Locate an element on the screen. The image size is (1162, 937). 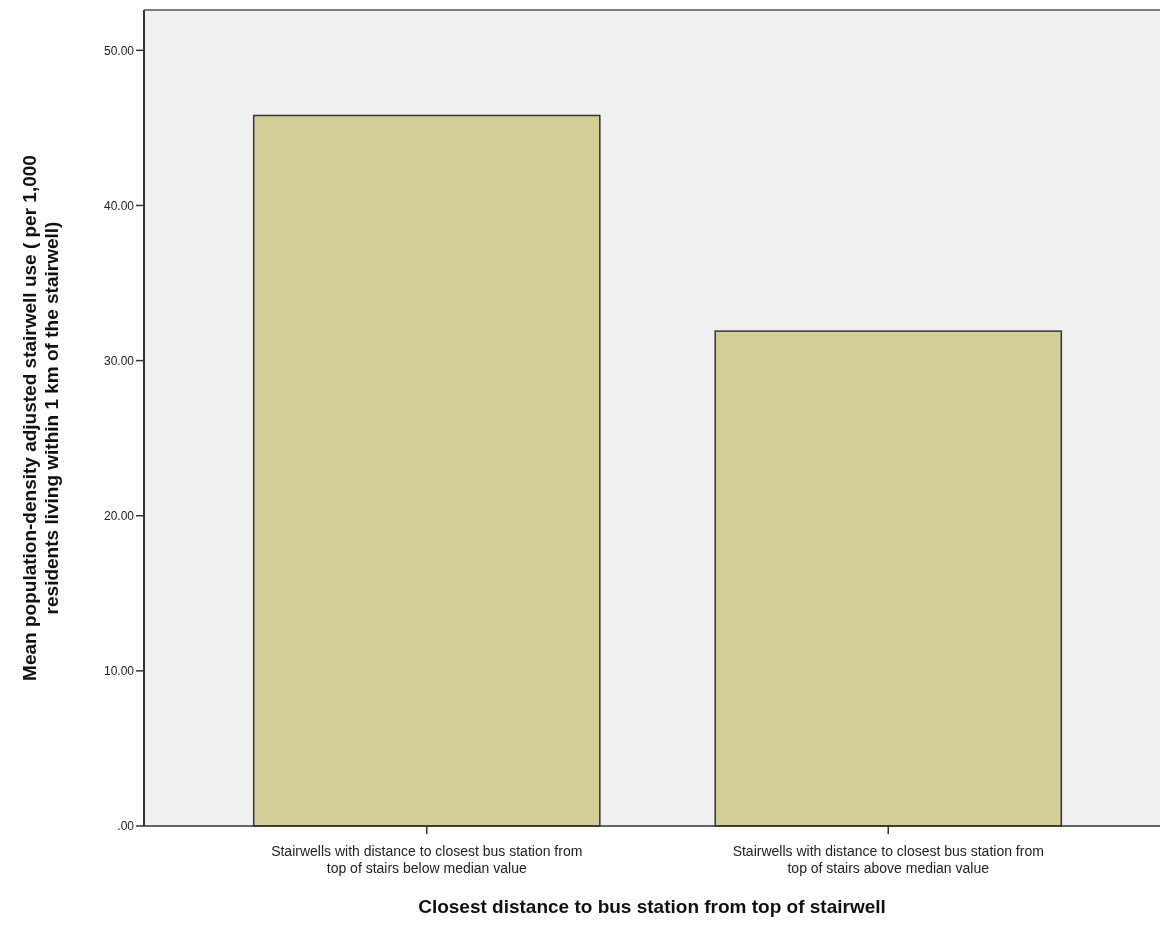
y-tick-label: 50.00 is located at coordinates (119, 50).